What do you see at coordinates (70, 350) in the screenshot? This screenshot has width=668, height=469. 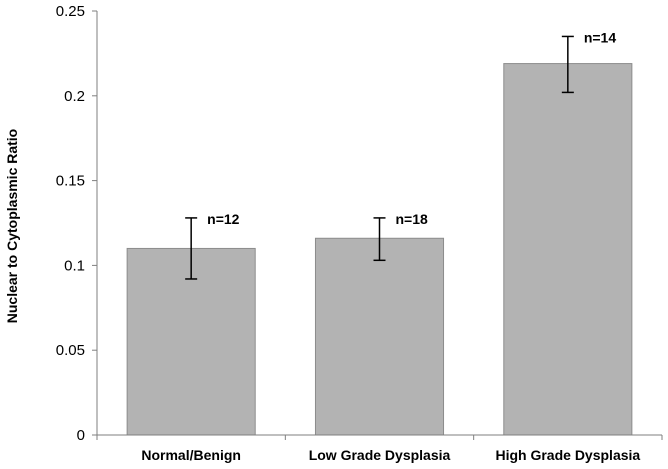 I see `y-tick-label: 0.05` at bounding box center [70, 350].